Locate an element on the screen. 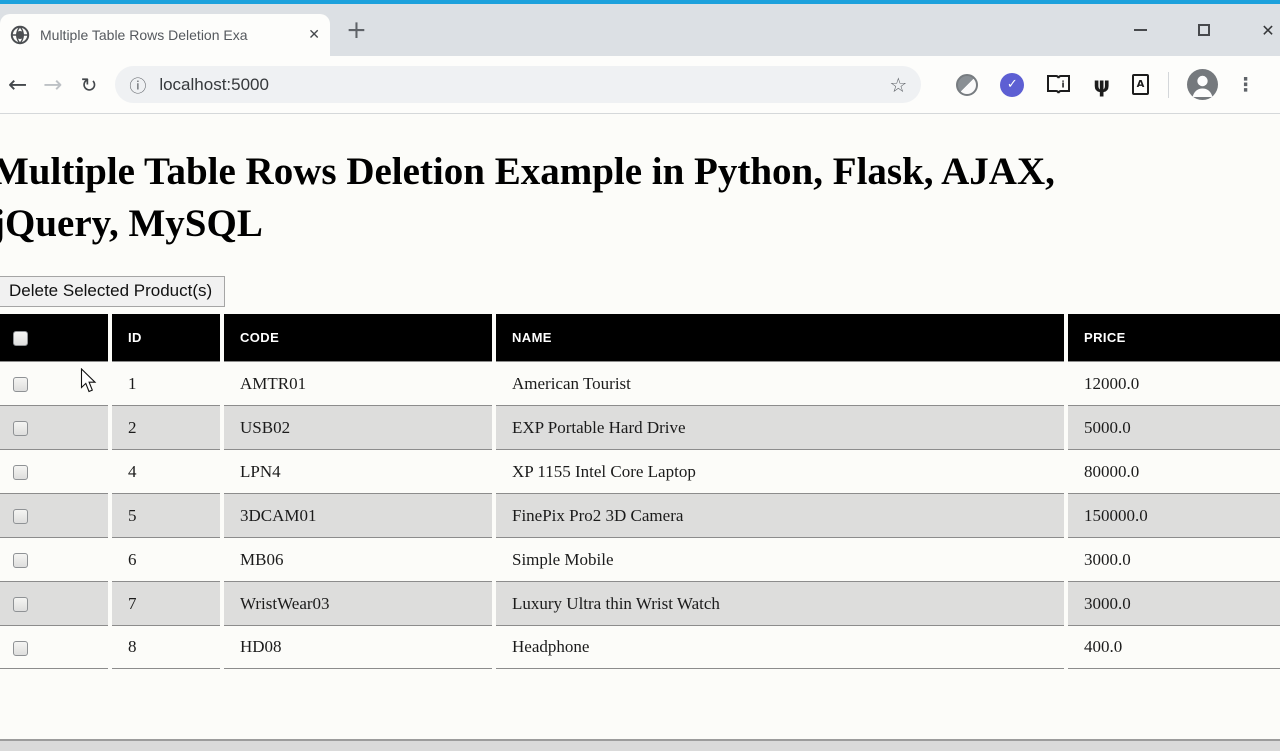 The width and height of the screenshot is (1280, 751). window-accent-strip is located at coordinates (640, 2).